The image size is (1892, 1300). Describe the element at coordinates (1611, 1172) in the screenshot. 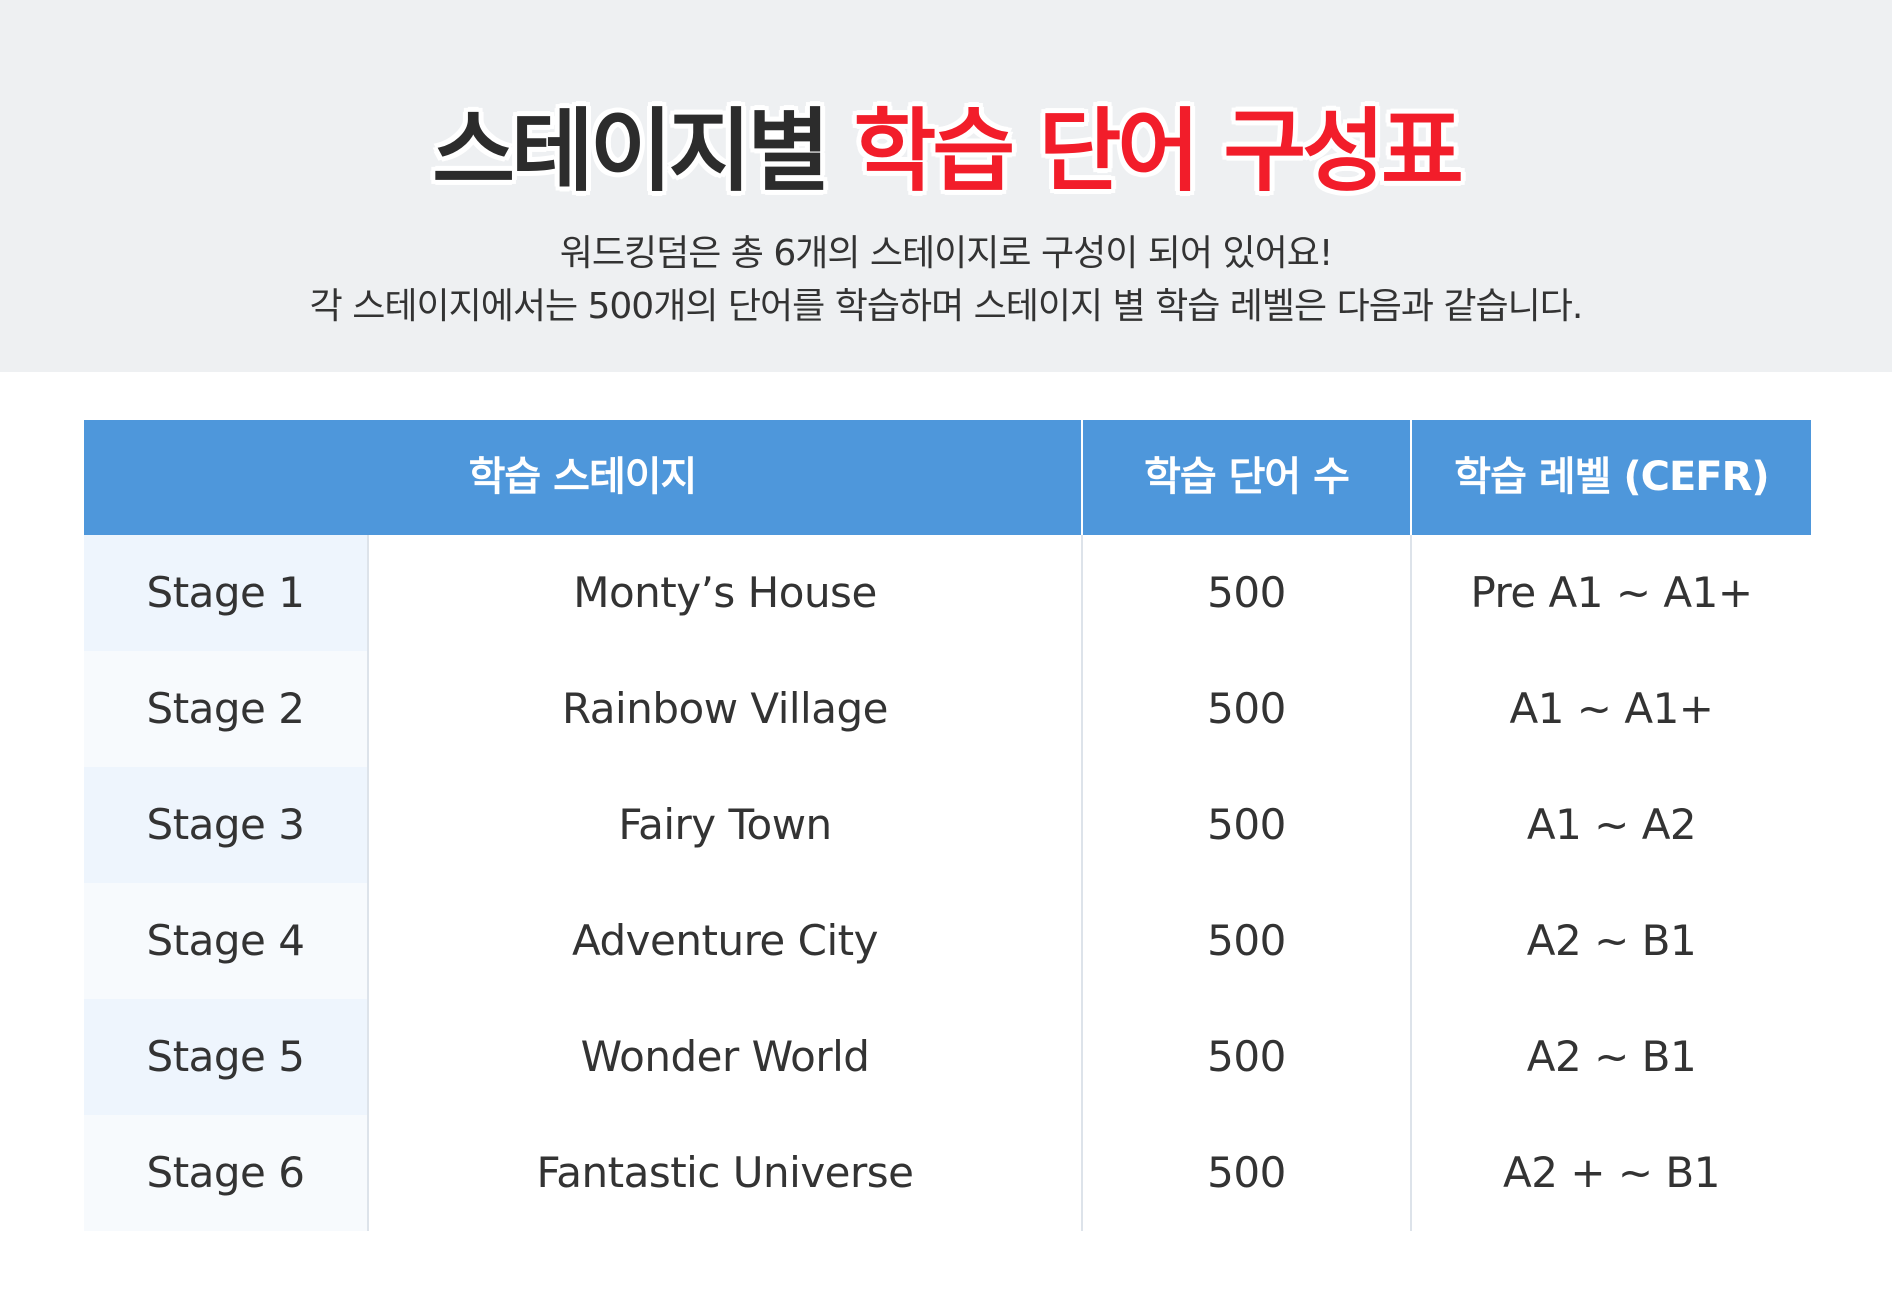

I see `level-cell: A2 + ~ B1` at that location.